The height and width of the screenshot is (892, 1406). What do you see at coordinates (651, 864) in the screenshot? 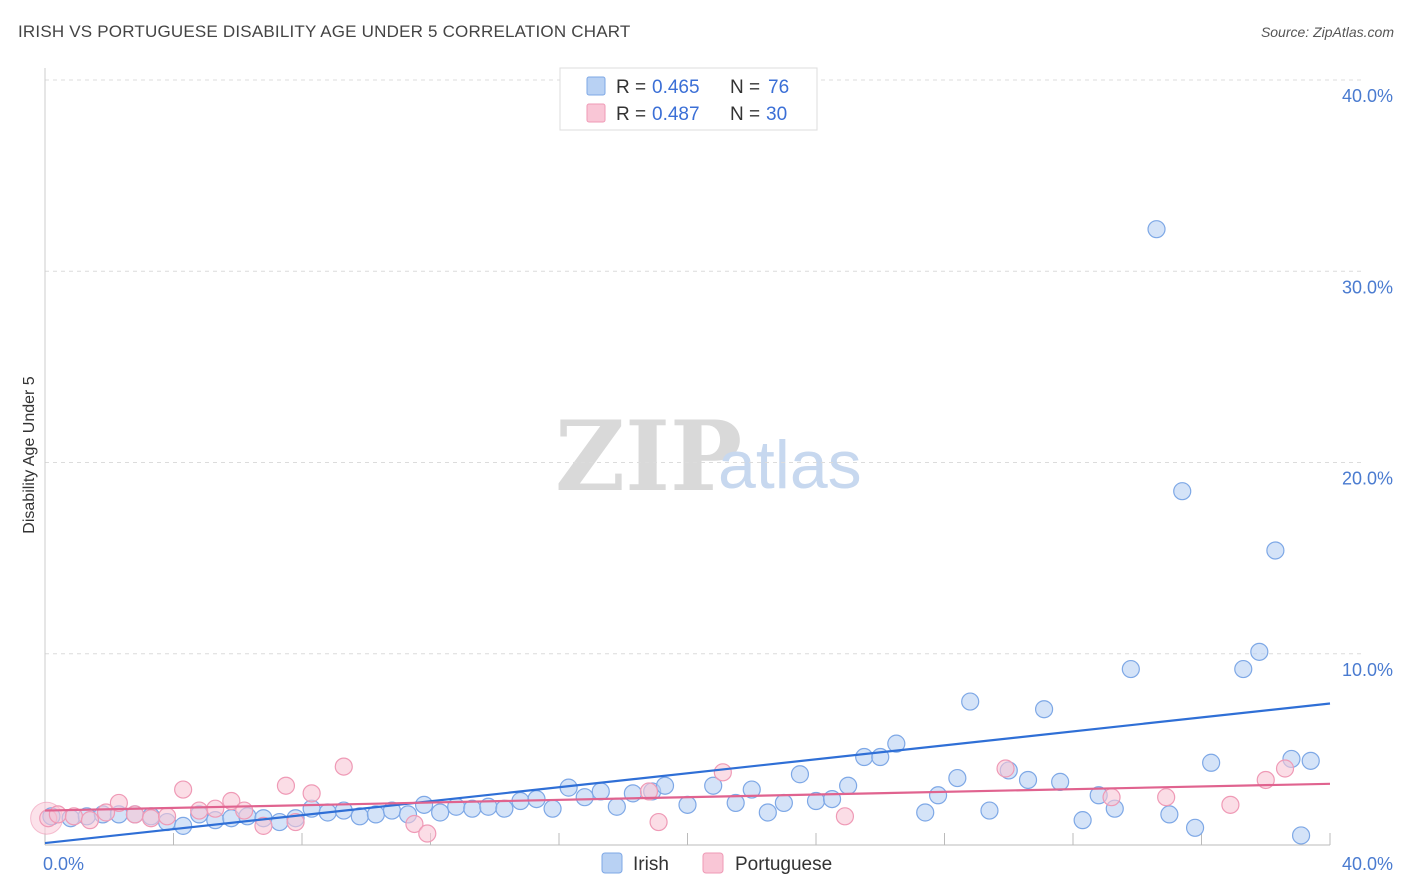
I see `bottom-legend-irish-label: Irish` at bounding box center [651, 864].